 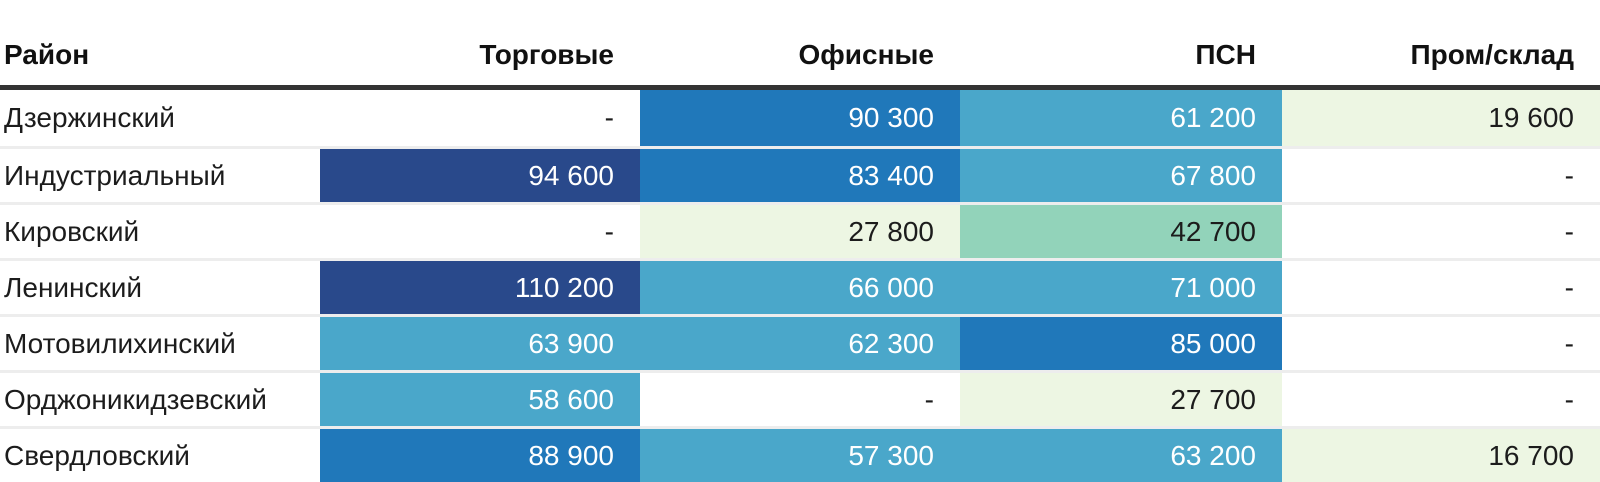 I want to click on table-row: Ленинский 110 200 66 000 71 000-, so click(x=800, y=286).